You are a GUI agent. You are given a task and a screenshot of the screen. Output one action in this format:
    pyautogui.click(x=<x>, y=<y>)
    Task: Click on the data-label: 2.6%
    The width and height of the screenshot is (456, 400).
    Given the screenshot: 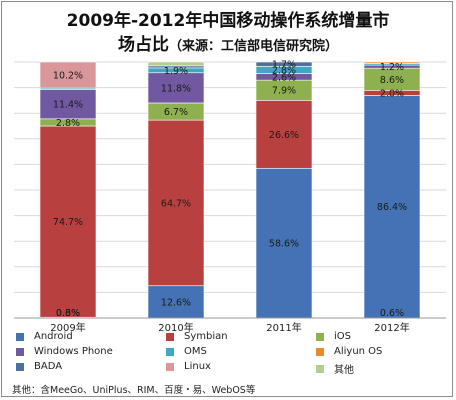 What is the action you would take?
    pyautogui.click(x=284, y=77)
    